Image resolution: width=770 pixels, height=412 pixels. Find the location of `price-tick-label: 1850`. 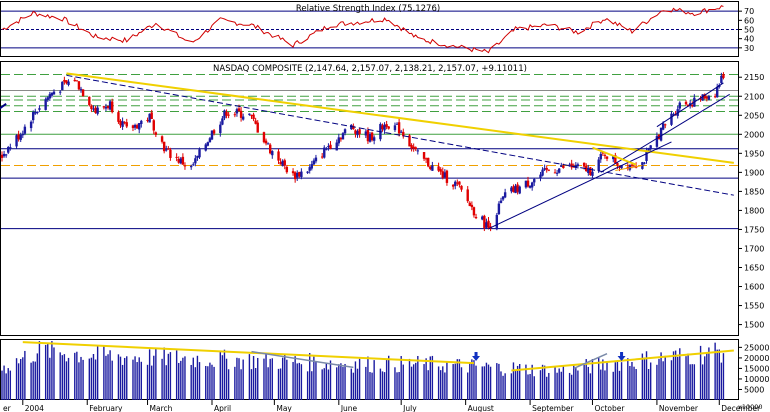

price-tick-label: 1850 is located at coordinates (754, 191).